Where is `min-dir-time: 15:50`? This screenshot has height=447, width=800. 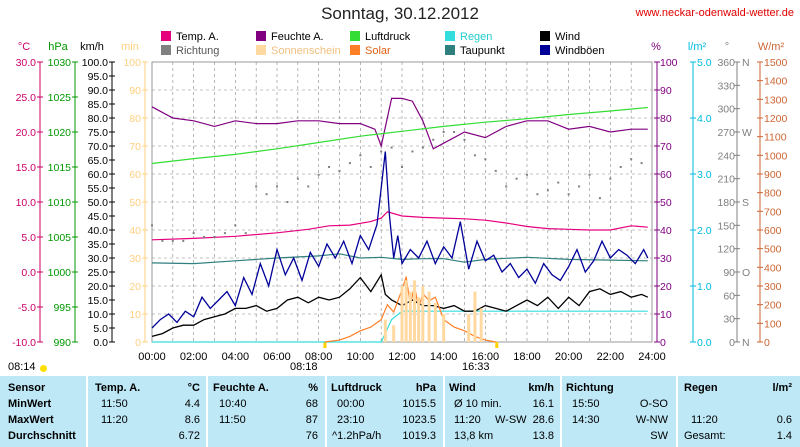
min-dir-time: 15:50 is located at coordinates (586, 404).